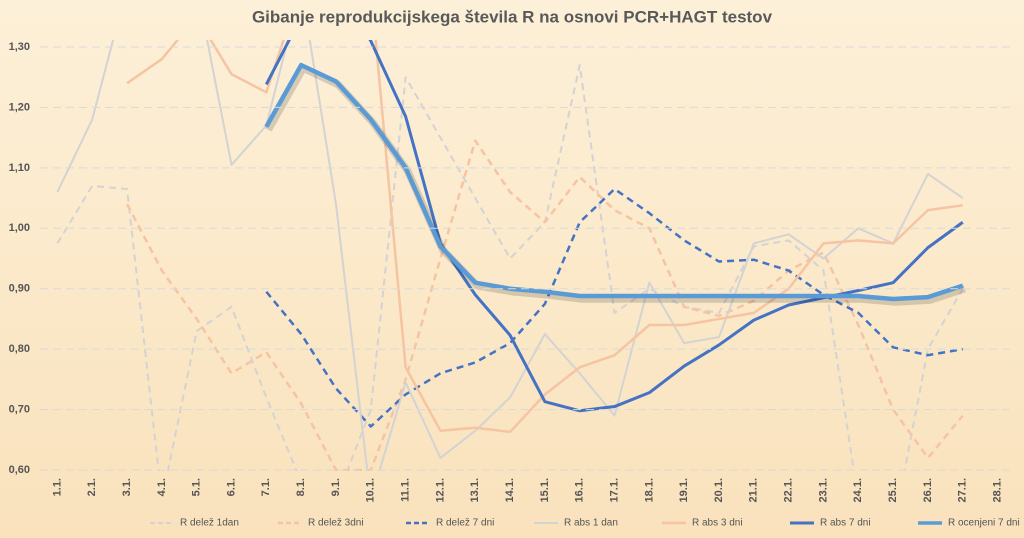 Image resolution: width=1024 pixels, height=538 pixels. Describe the element at coordinates (19, 349) in the screenshot. I see `y-tick-label: 0,80` at that location.